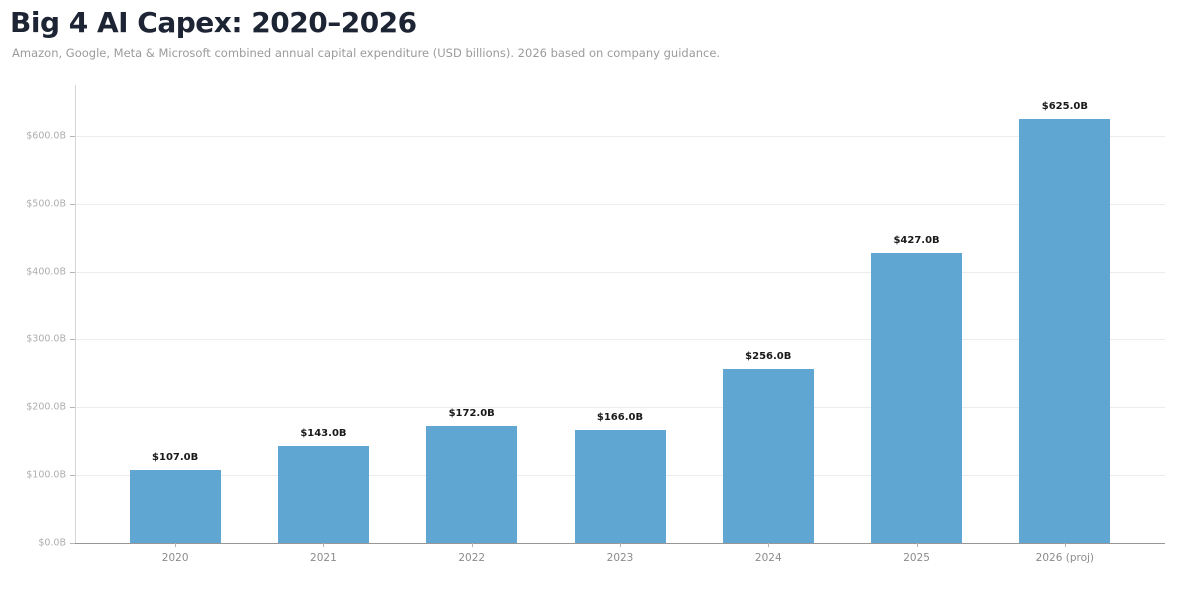  What do you see at coordinates (1065, 330) in the screenshot?
I see `bar-2026 (proj)` at bounding box center [1065, 330].